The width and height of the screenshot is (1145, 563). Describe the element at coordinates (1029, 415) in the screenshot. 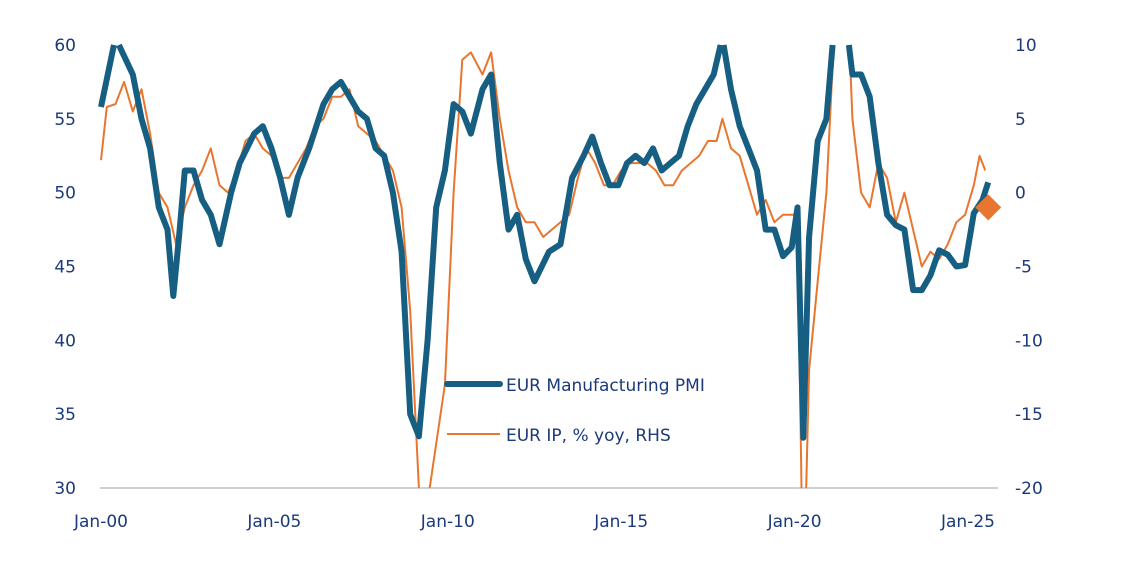

I see `y-tick-right: -15` at that location.